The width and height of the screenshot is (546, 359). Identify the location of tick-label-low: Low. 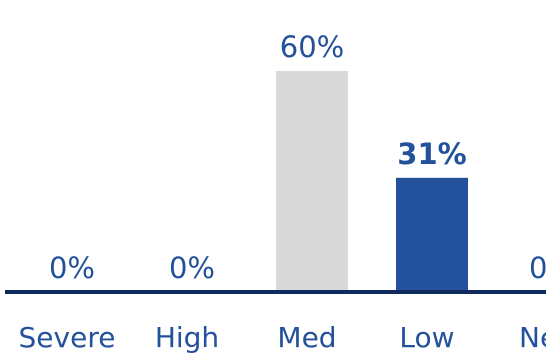
(426, 337).